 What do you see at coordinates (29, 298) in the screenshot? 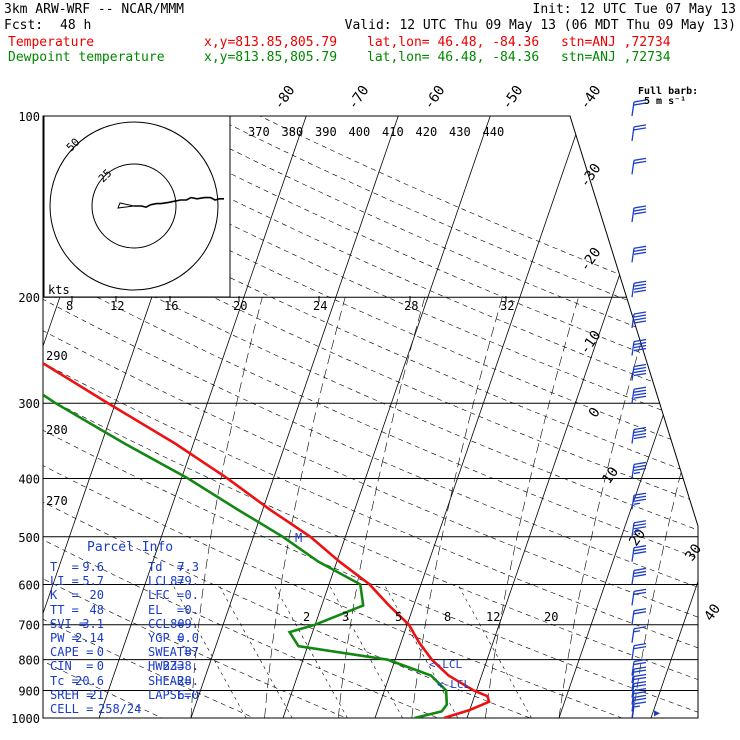
I see `pressure-tick-label: 200` at bounding box center [29, 298].